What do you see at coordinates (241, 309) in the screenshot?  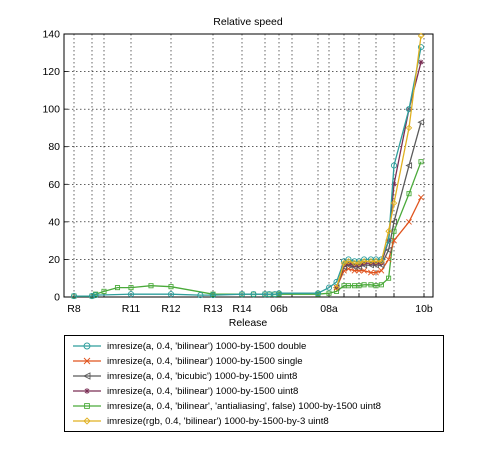 I see `x-tick-label: R14` at bounding box center [241, 309].